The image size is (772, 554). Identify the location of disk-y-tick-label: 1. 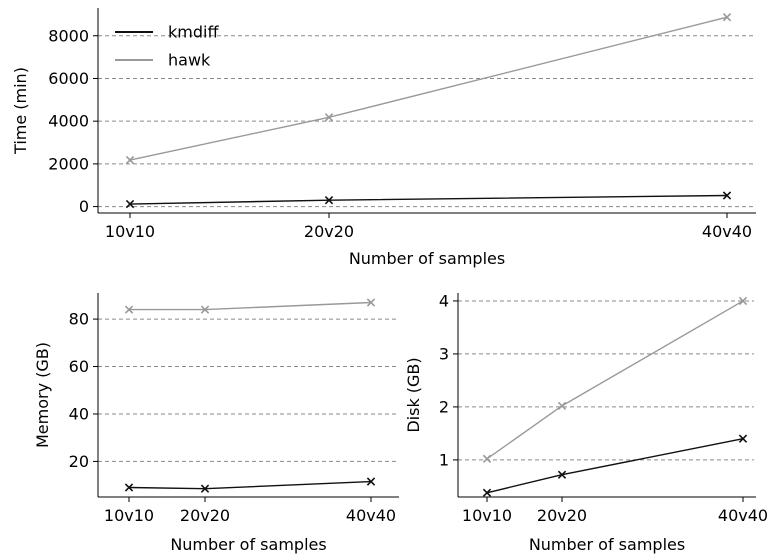
(444, 459).